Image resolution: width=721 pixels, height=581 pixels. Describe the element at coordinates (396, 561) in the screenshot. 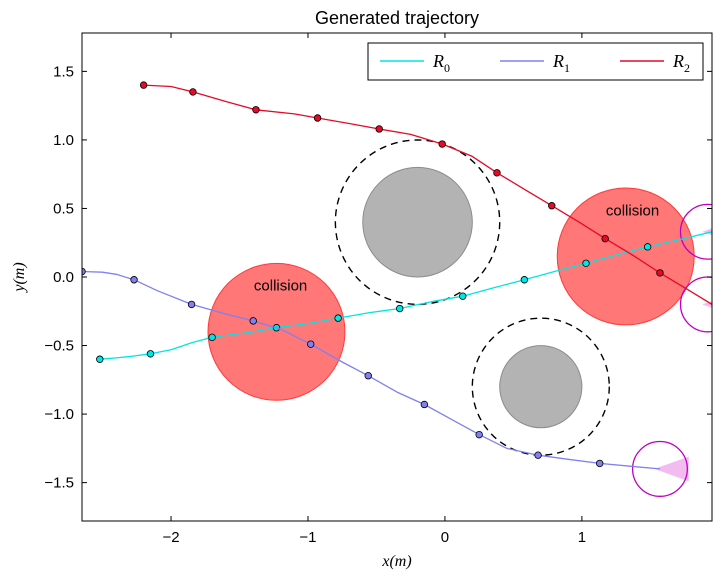

I see `x-axis-label: x(m)` at that location.